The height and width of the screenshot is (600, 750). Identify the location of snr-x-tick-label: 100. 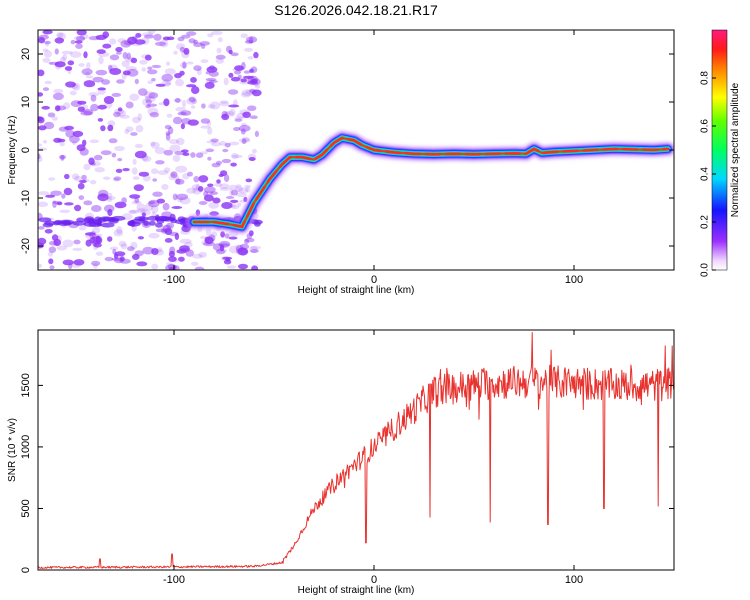
(574, 580).